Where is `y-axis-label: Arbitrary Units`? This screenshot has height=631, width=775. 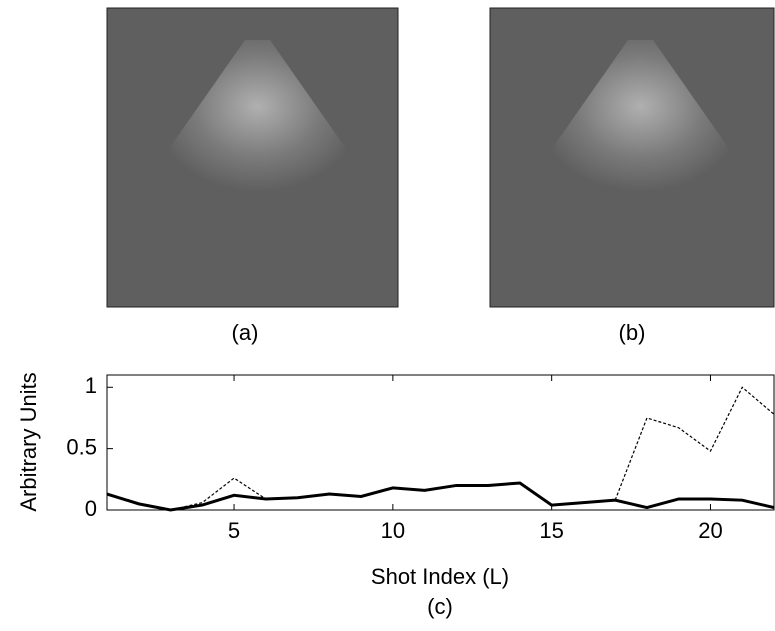
y-axis-label: Arbitrary Units is located at coordinates (28, 441).